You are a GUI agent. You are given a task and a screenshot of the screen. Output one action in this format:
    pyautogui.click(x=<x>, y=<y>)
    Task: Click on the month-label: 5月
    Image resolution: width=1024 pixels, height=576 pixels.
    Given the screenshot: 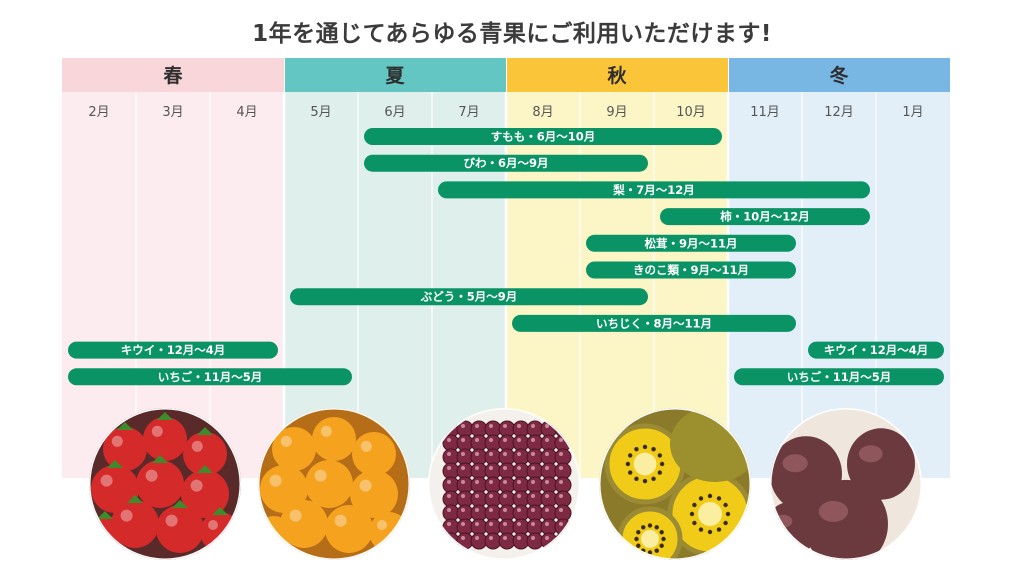 What is the action you would take?
    pyautogui.click(x=320, y=112)
    